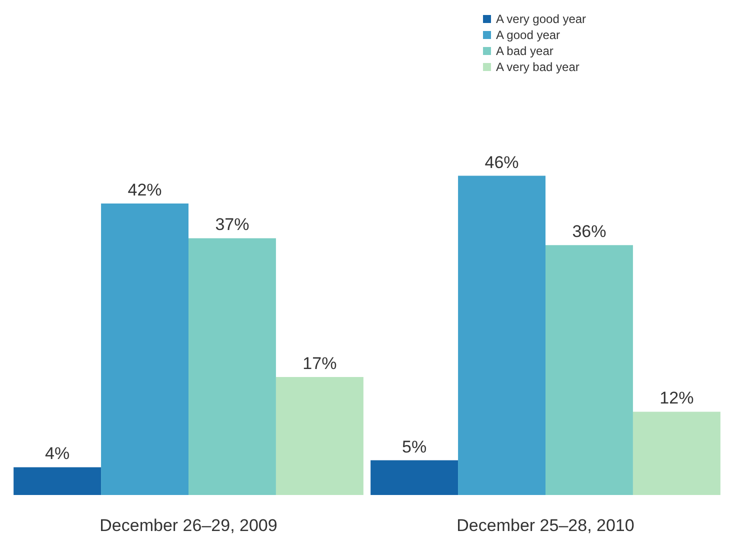  What do you see at coordinates (677, 398) in the screenshot?
I see `data-label: 12%` at bounding box center [677, 398].